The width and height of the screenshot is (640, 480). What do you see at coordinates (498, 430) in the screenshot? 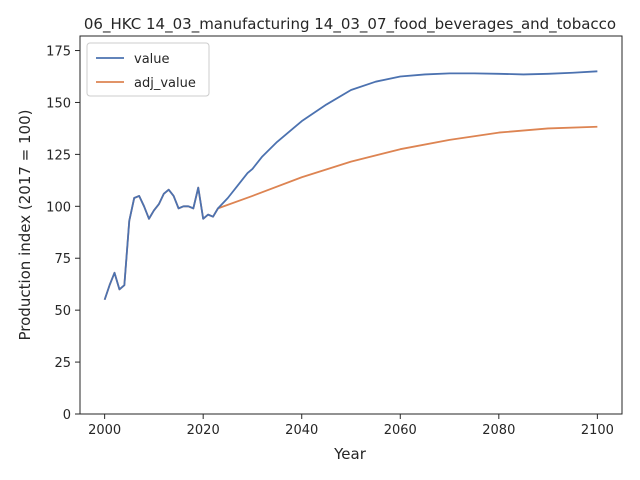
I see `x-tick-label: 2080` at bounding box center [498, 430].